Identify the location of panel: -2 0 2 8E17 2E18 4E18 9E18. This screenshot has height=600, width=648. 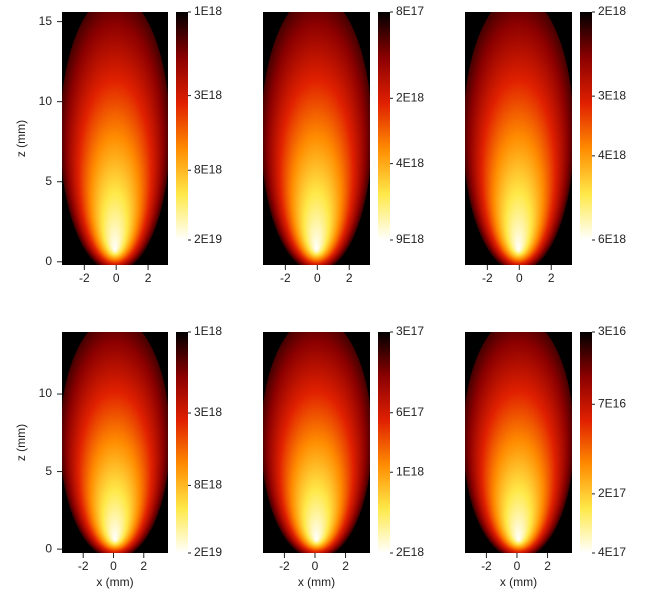
(343, 144).